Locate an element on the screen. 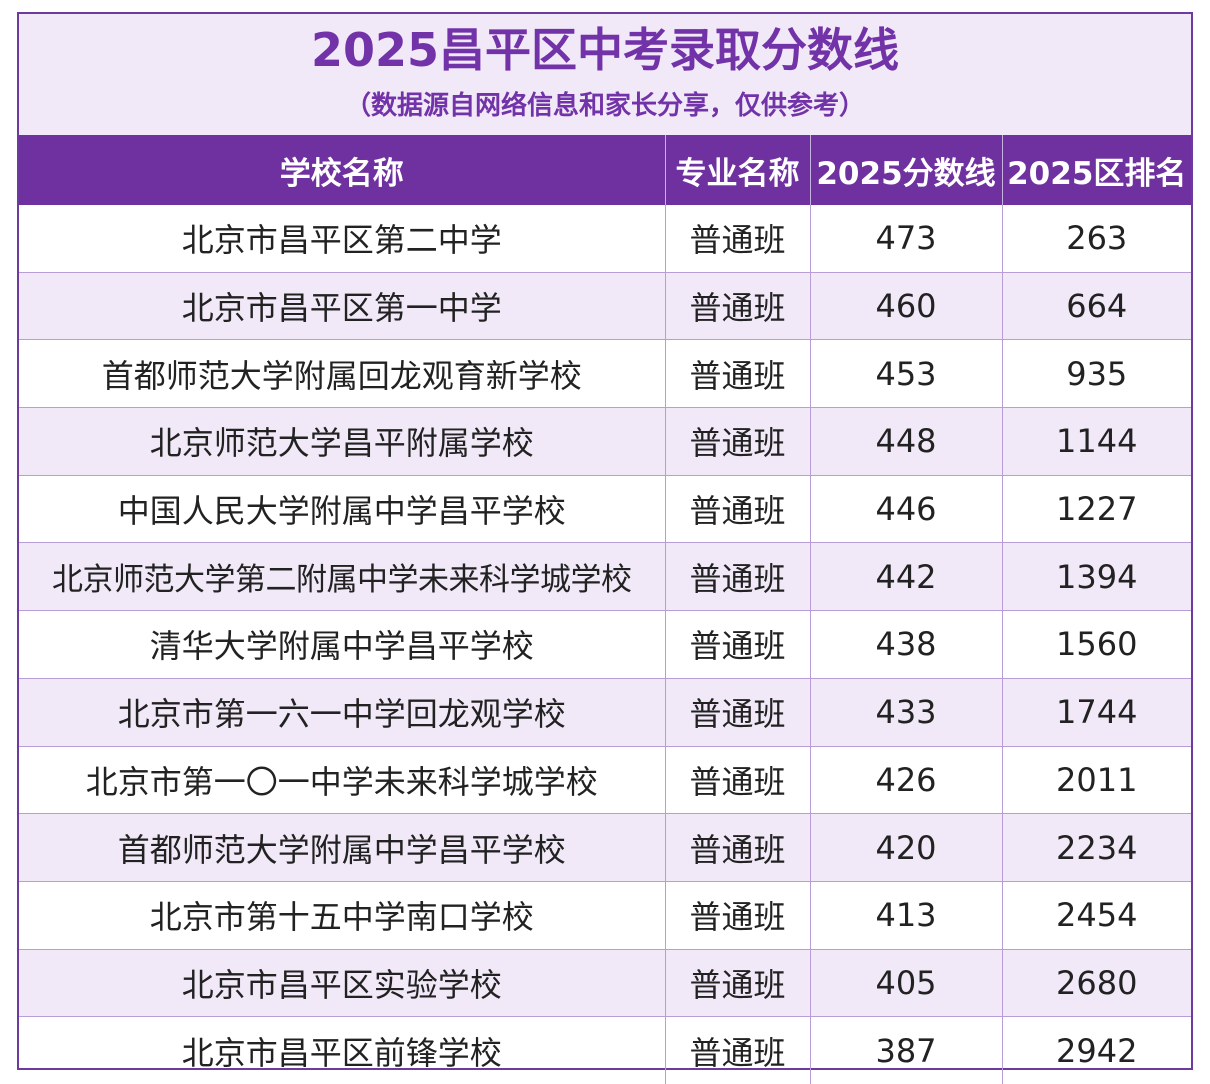  cell-rank: 2942 is located at coordinates (1096, 1050).